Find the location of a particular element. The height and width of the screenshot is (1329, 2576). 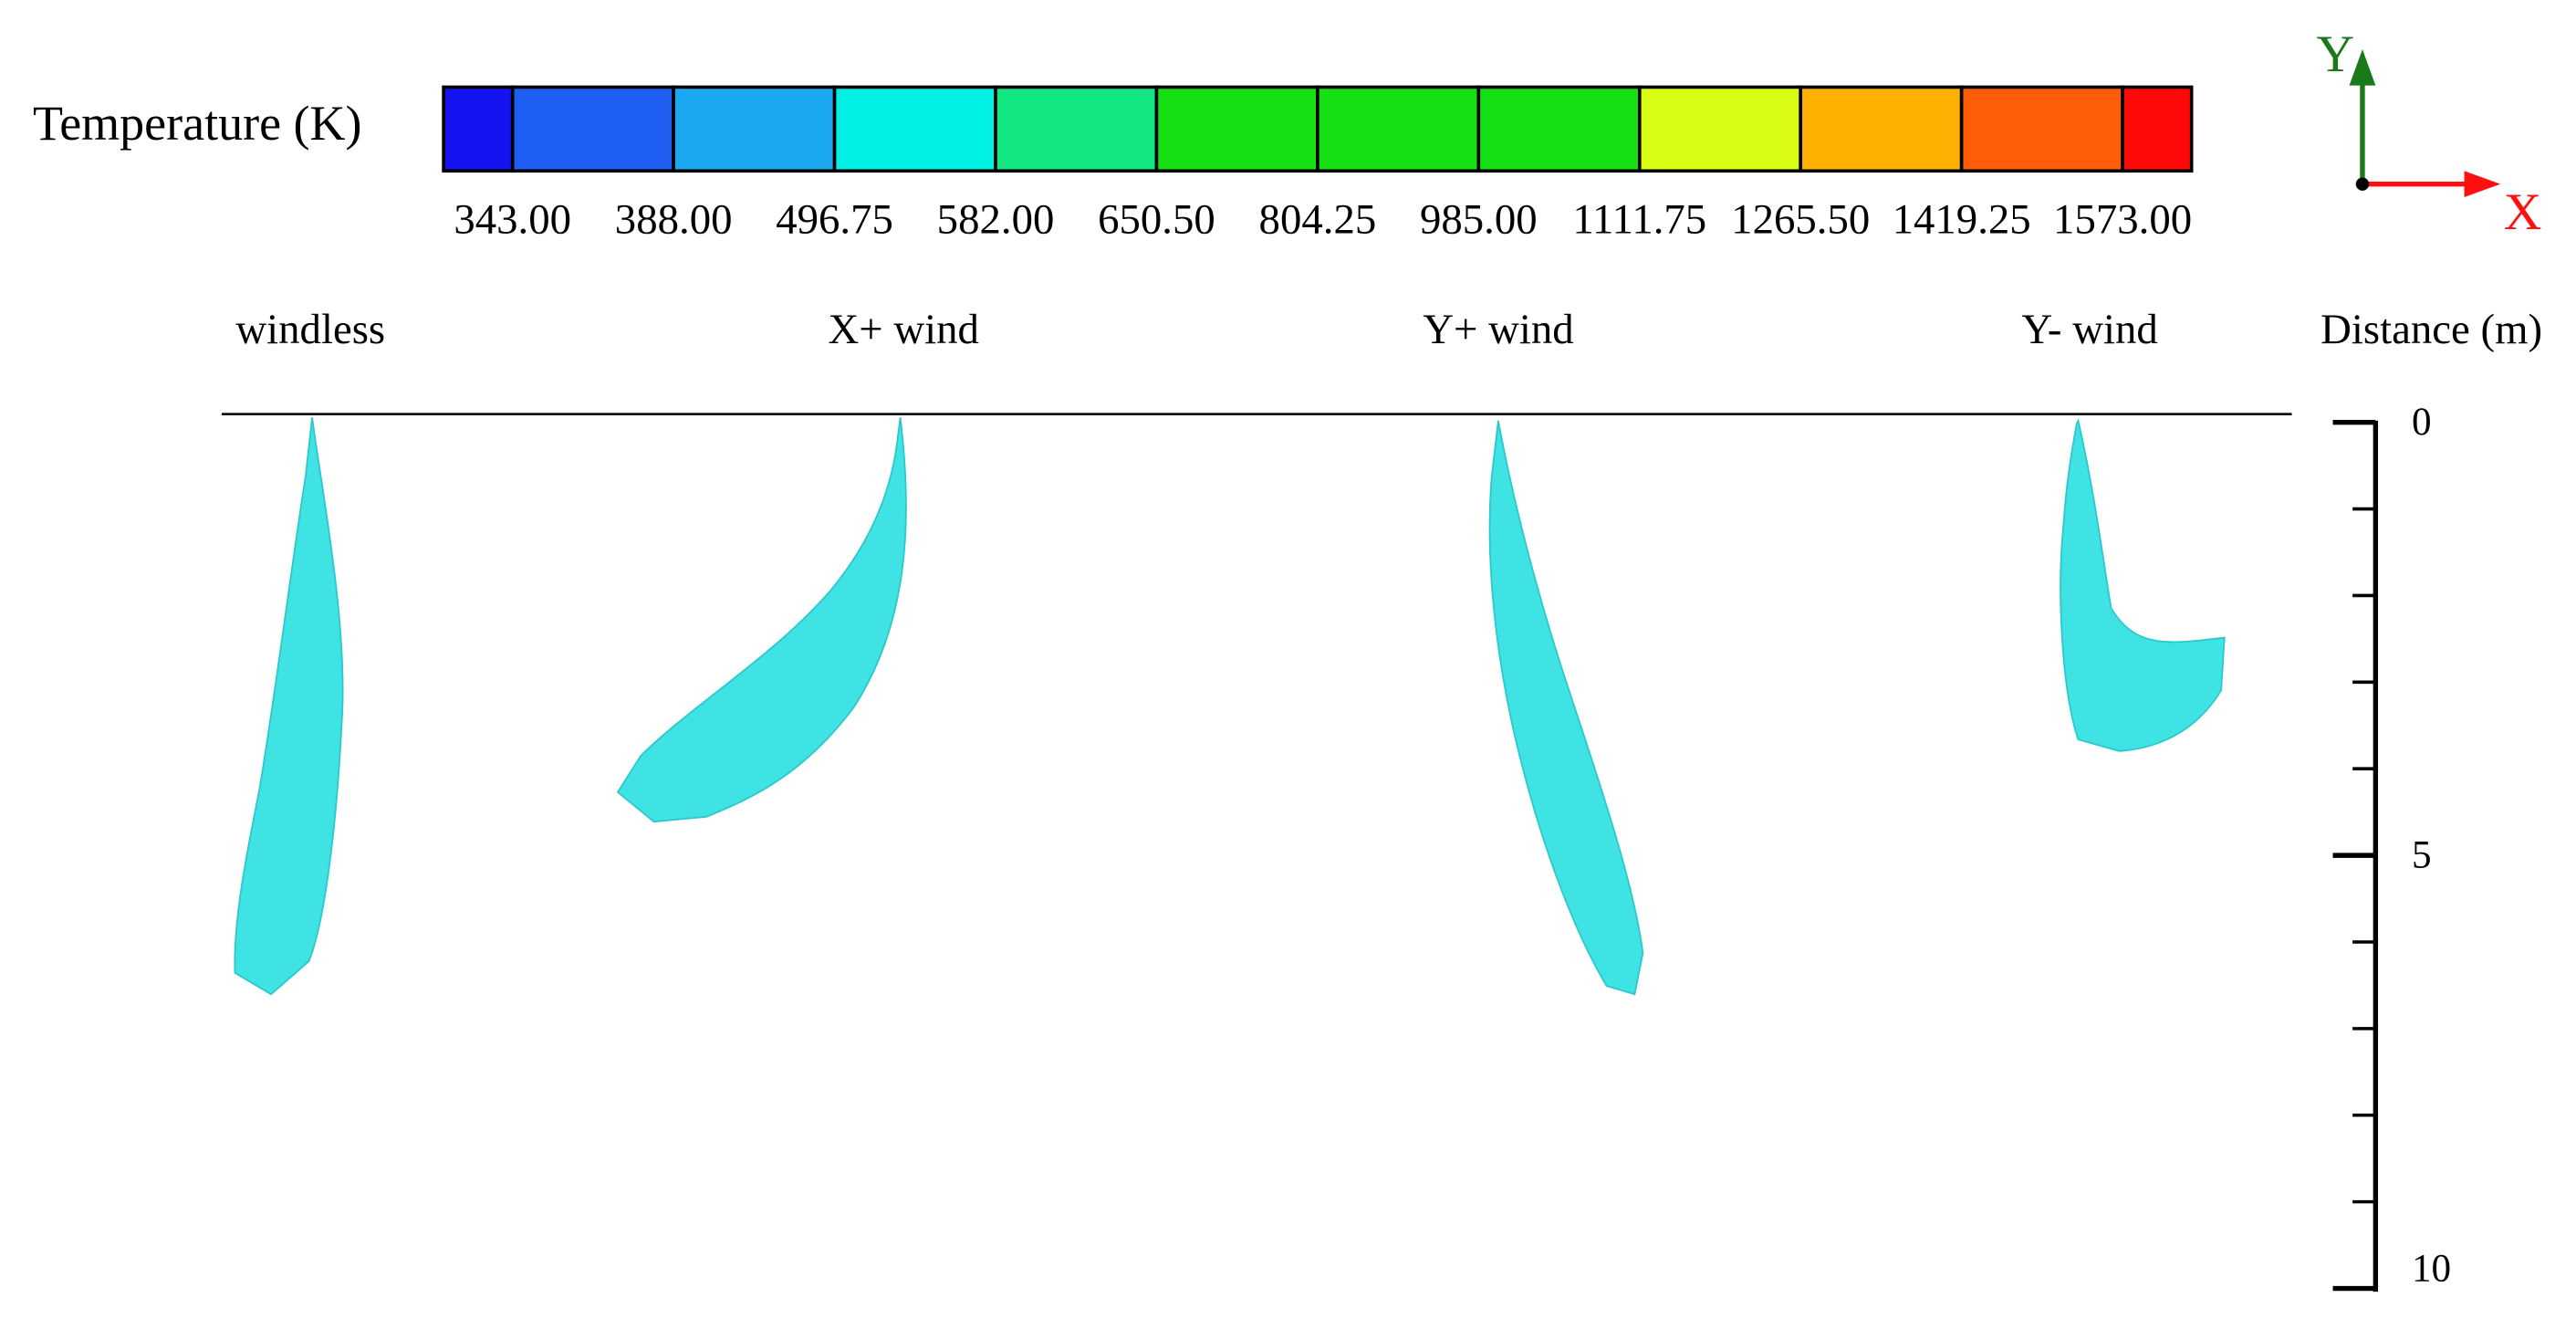

plume-windless is located at coordinates (289, 706).